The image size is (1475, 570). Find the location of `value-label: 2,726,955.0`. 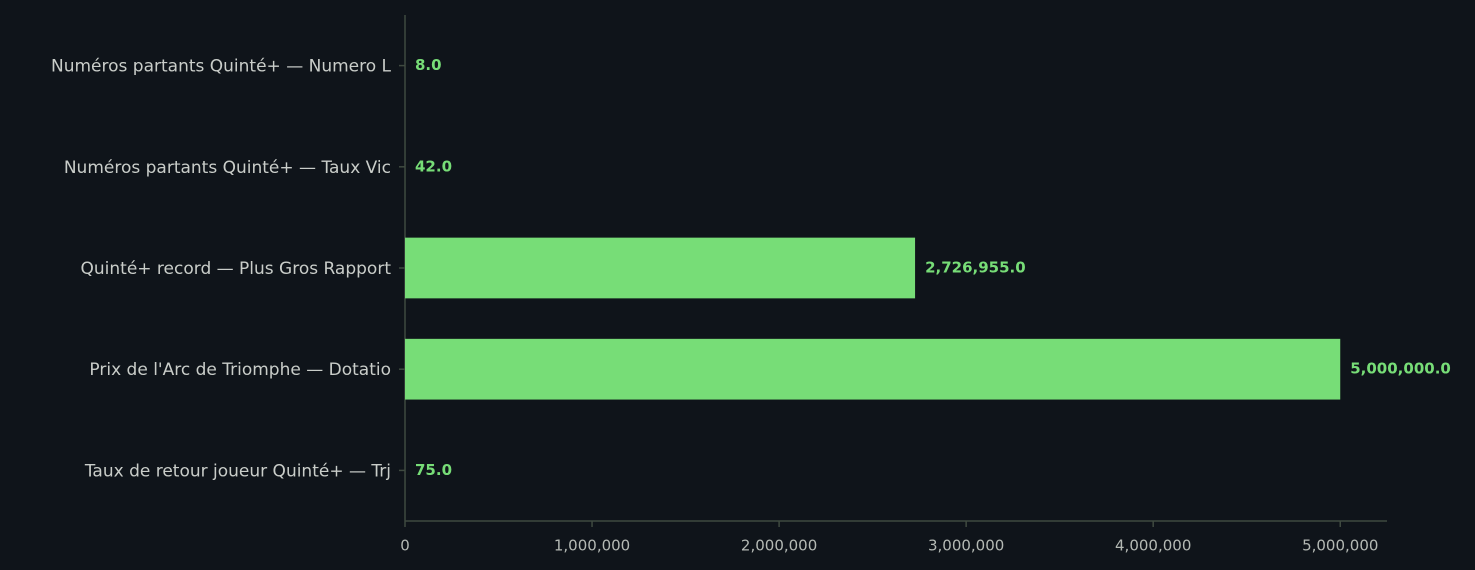

value-label: 2,726,955.0 is located at coordinates (975, 268).